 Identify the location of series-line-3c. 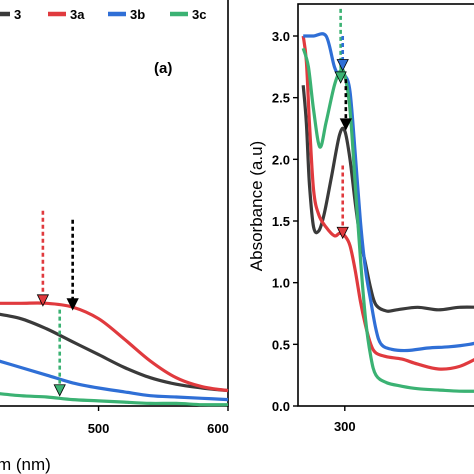
(114, 399).